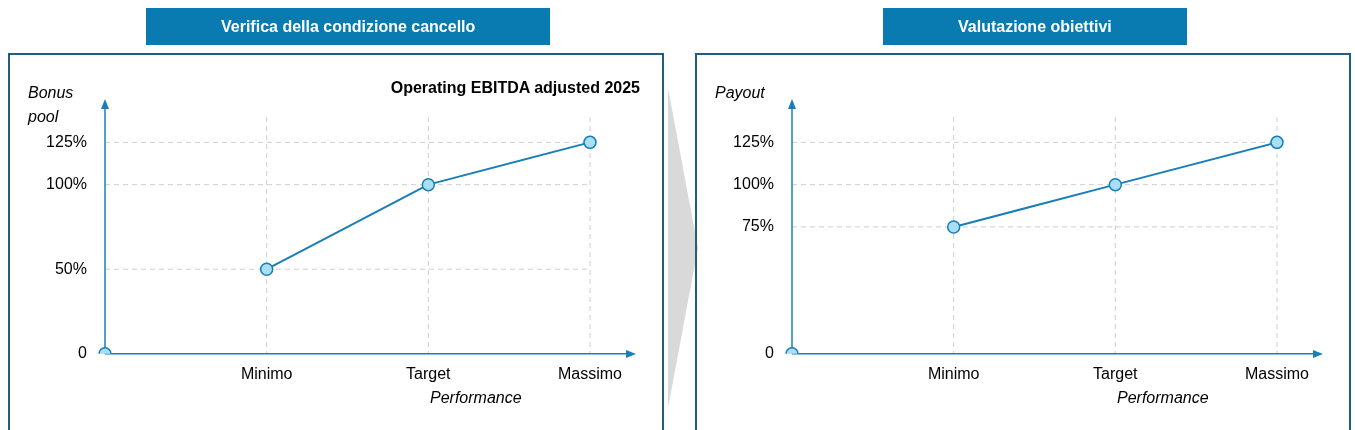  I want to click on y-tick-label: 75%, so click(757, 226).